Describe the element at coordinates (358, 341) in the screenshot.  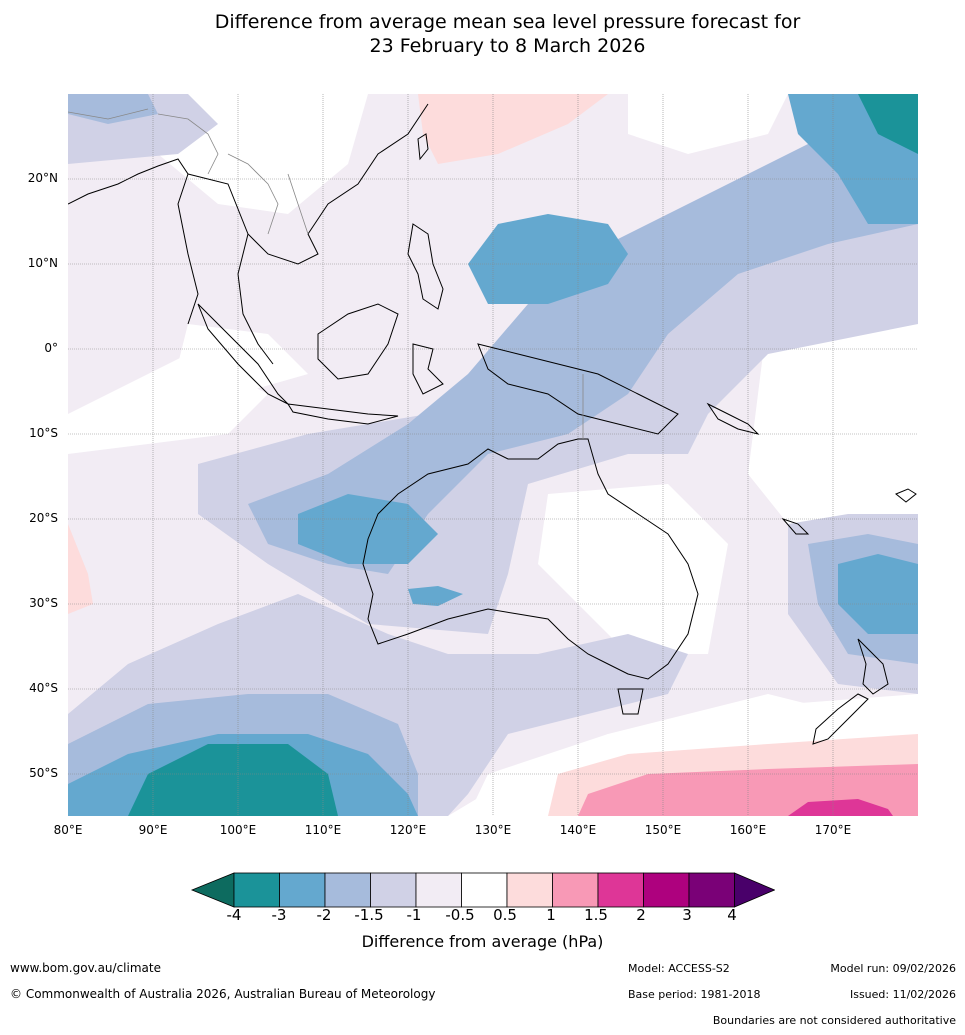
I see `coast-borneo` at that location.